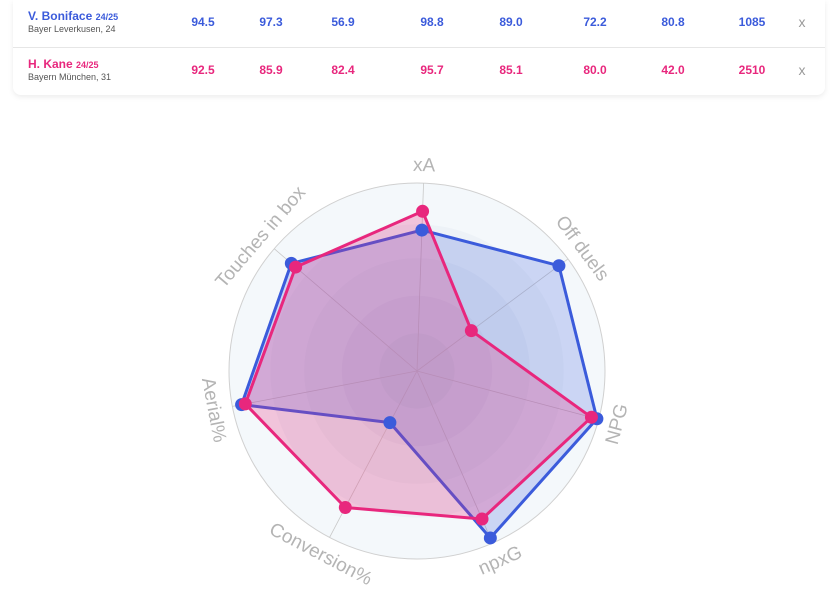 This screenshot has height=596, width=831. What do you see at coordinates (72, 29) in the screenshot?
I see `player-team: Bayer Leverkusen, 24` at bounding box center [72, 29].